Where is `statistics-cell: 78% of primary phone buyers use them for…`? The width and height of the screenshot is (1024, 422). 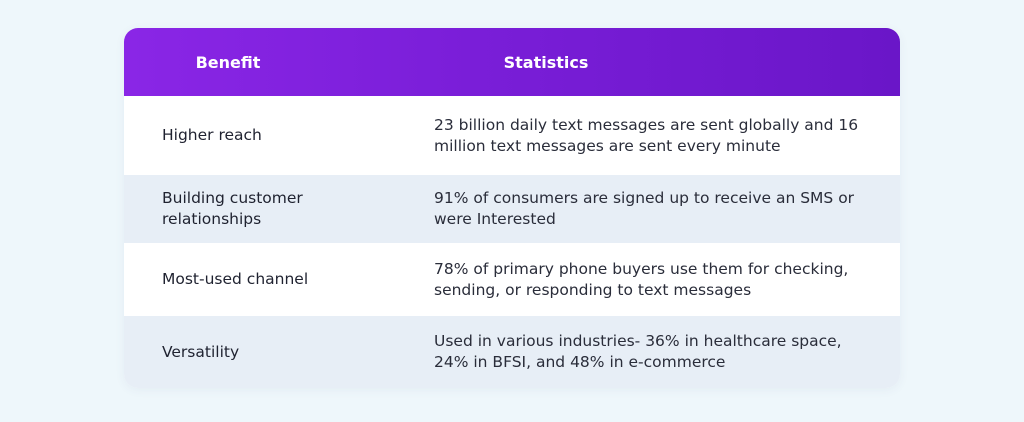 statistics-cell: 78% of primary phone buyers use them for… is located at coordinates (641, 279).